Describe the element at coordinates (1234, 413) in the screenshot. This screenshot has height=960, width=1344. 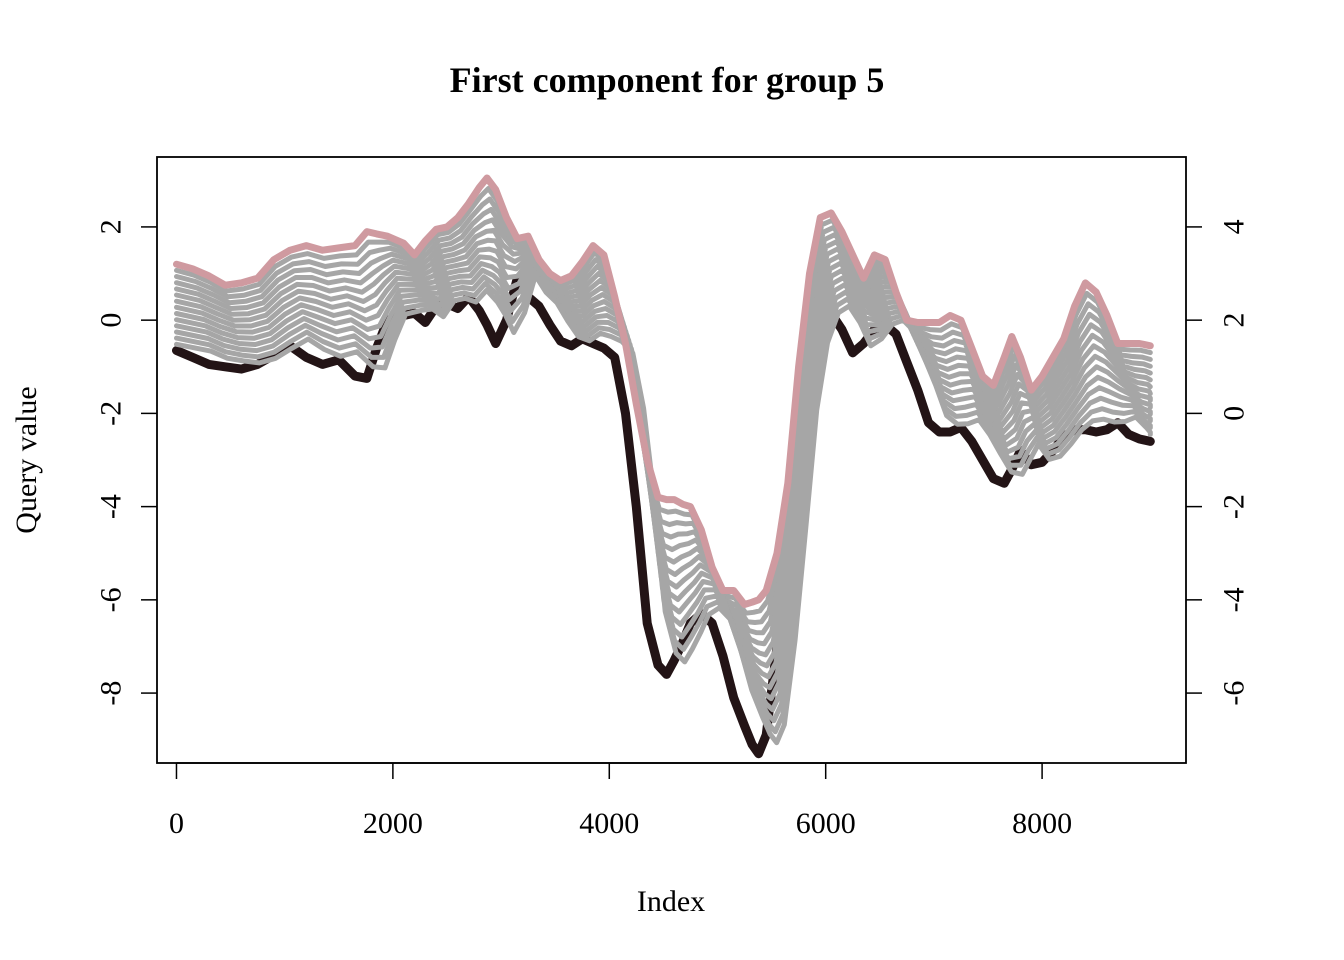
I see `y2-tick-label: 0` at that location.